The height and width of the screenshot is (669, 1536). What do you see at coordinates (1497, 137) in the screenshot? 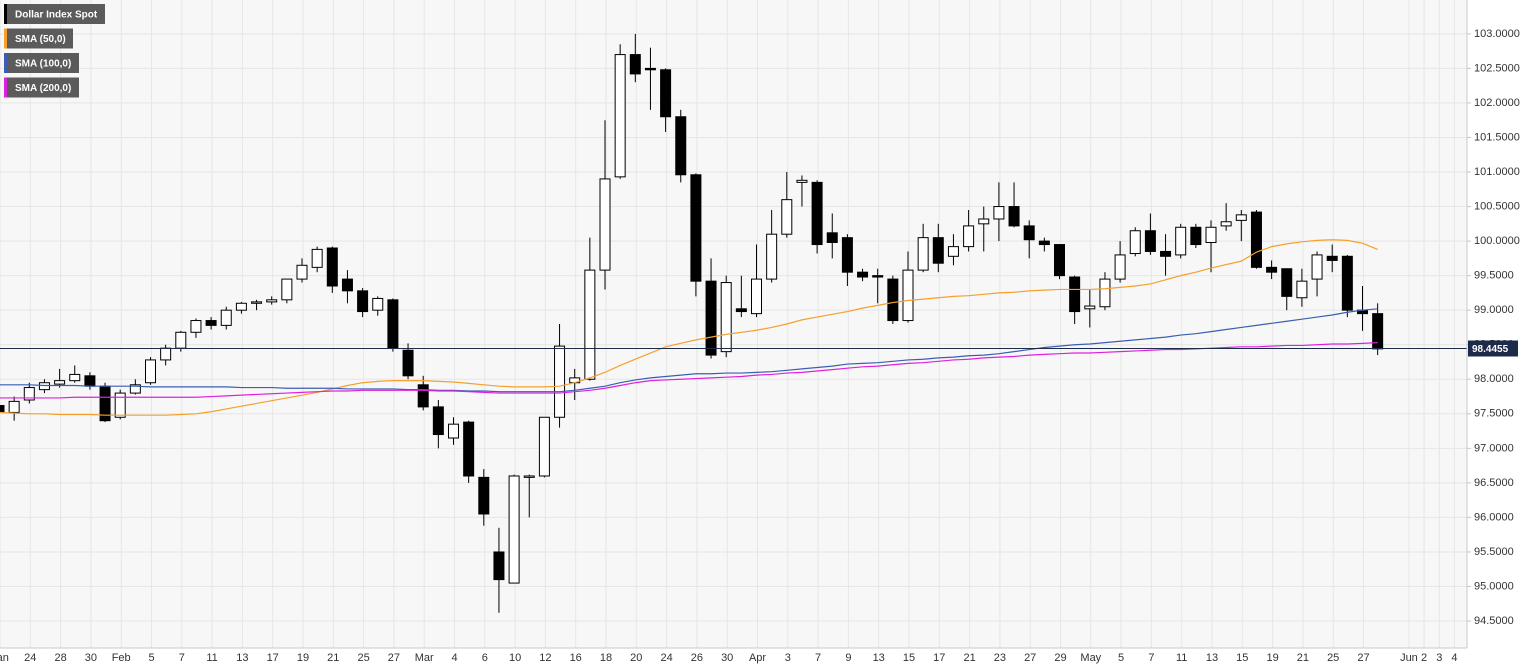
I see `y-tick-label: 101.5000` at bounding box center [1497, 137].